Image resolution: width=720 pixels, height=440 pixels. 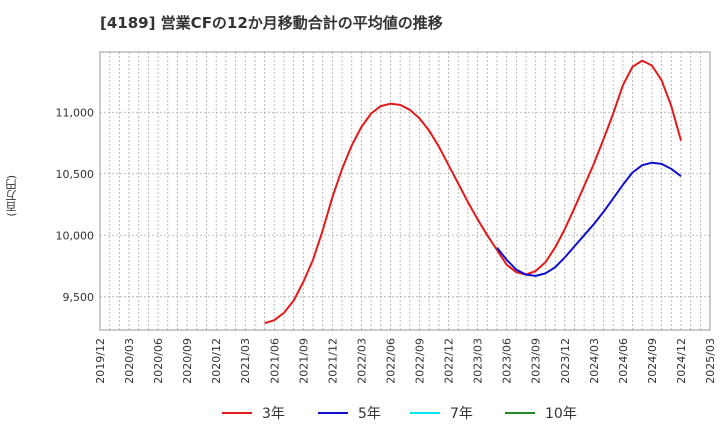 I want to click on legend-label: 7年, so click(x=461, y=414).